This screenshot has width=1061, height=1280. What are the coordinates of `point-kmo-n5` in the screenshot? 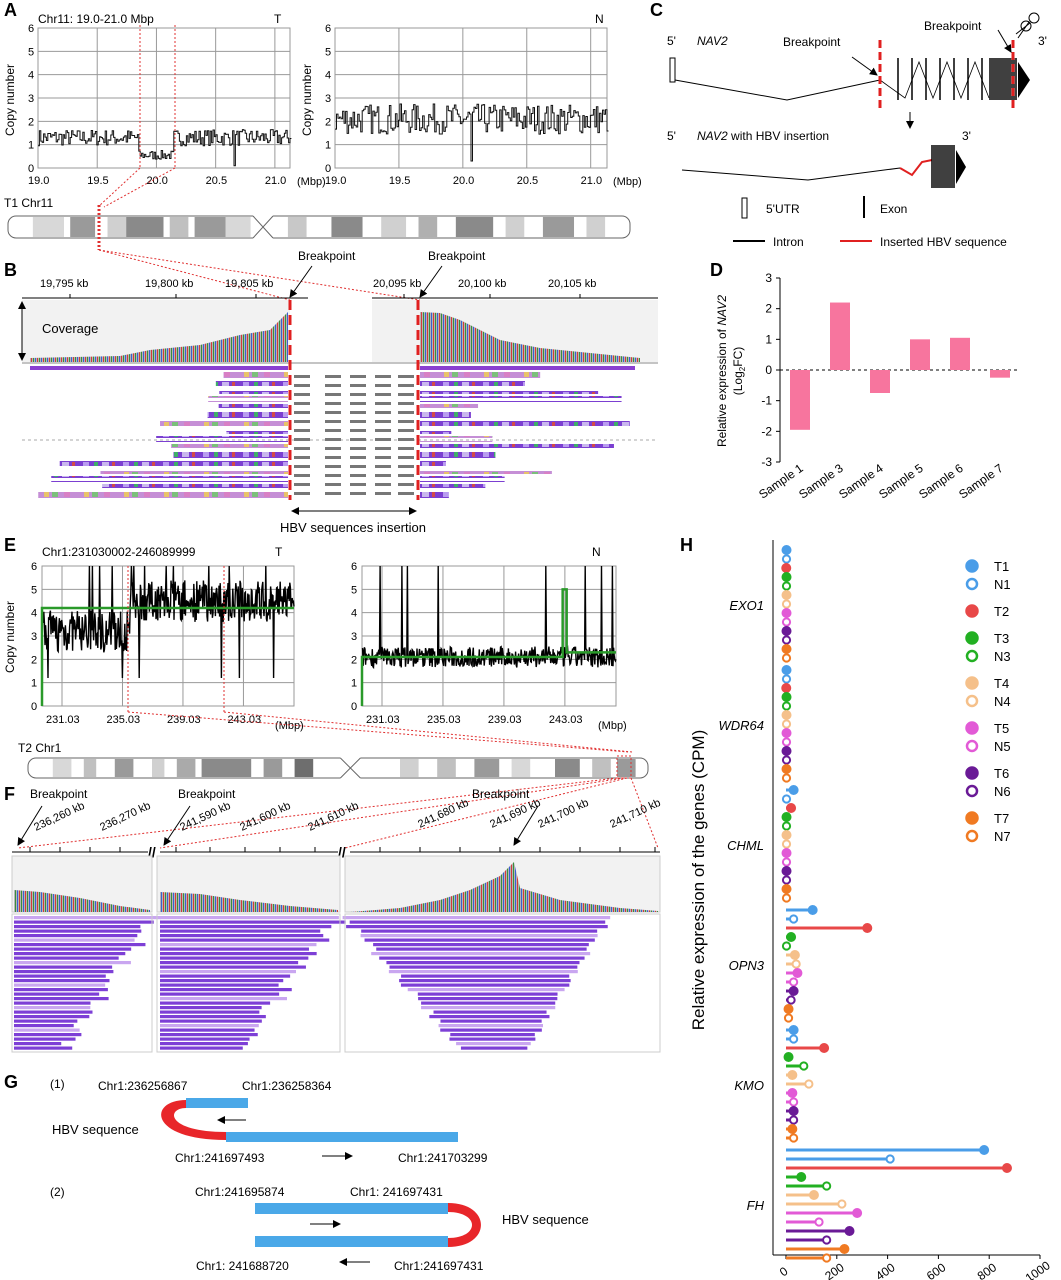 It's located at (794, 1102).